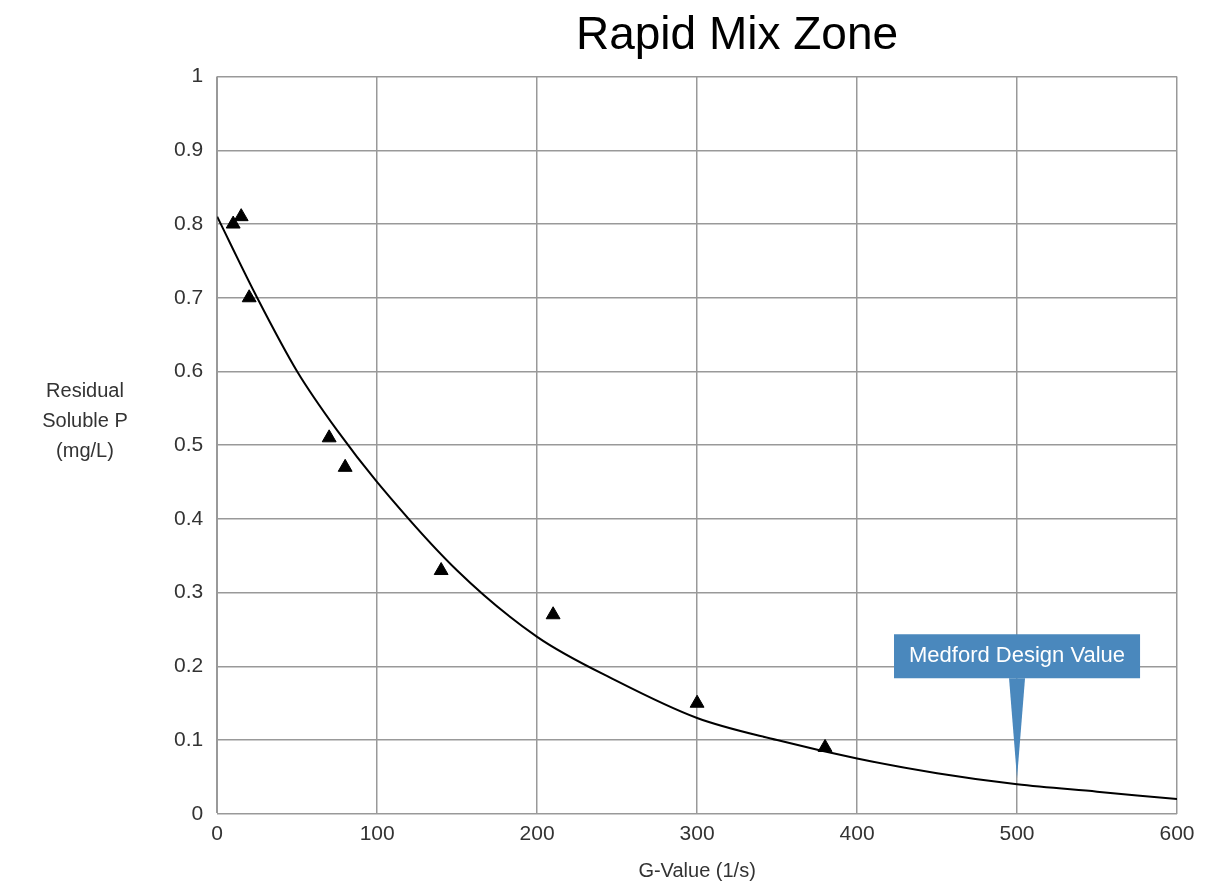  What do you see at coordinates (857, 833) in the screenshot?
I see `x-tick-label: 400` at bounding box center [857, 833].